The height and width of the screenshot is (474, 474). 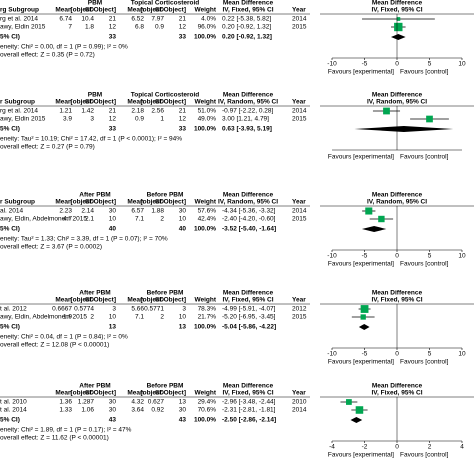 What do you see at coordinates (247, 129) in the screenshot?
I see `cell: 0.63 [-3.93, 5.19]` at bounding box center [247, 129].